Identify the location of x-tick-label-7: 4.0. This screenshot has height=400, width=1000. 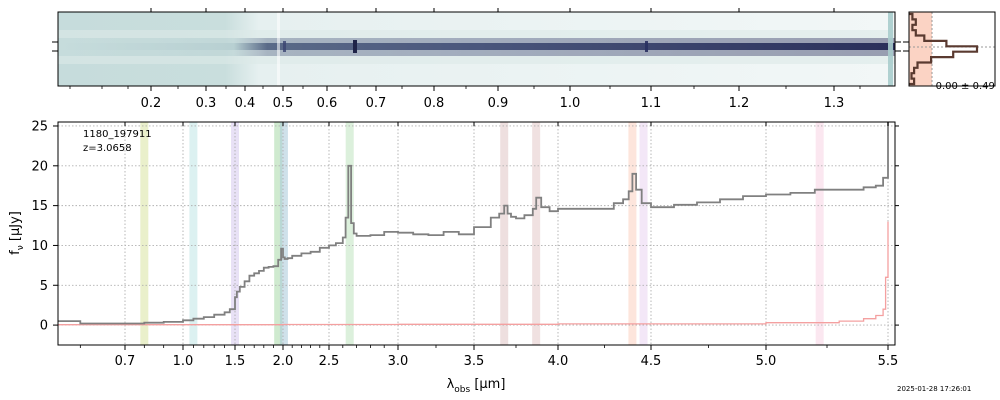
(558, 361).